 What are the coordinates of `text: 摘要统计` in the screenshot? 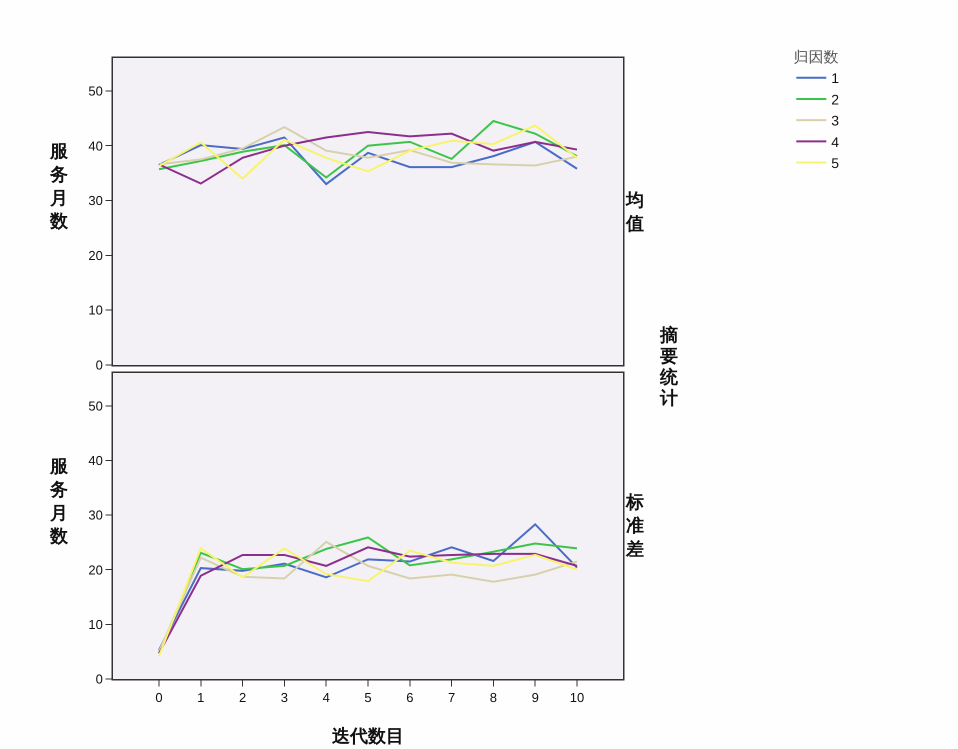 It's located at (668, 367).